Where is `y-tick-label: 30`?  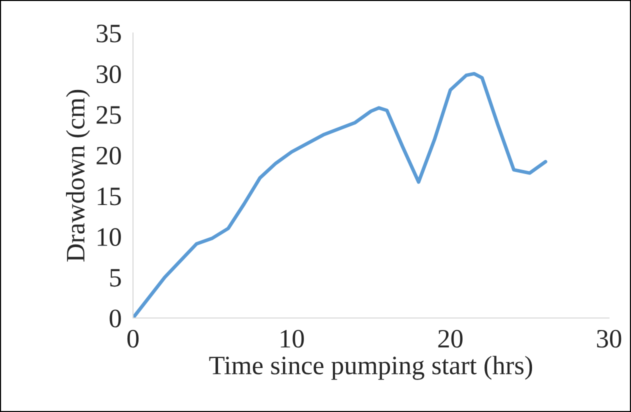 y-tick-label: 30 is located at coordinates (108, 74).